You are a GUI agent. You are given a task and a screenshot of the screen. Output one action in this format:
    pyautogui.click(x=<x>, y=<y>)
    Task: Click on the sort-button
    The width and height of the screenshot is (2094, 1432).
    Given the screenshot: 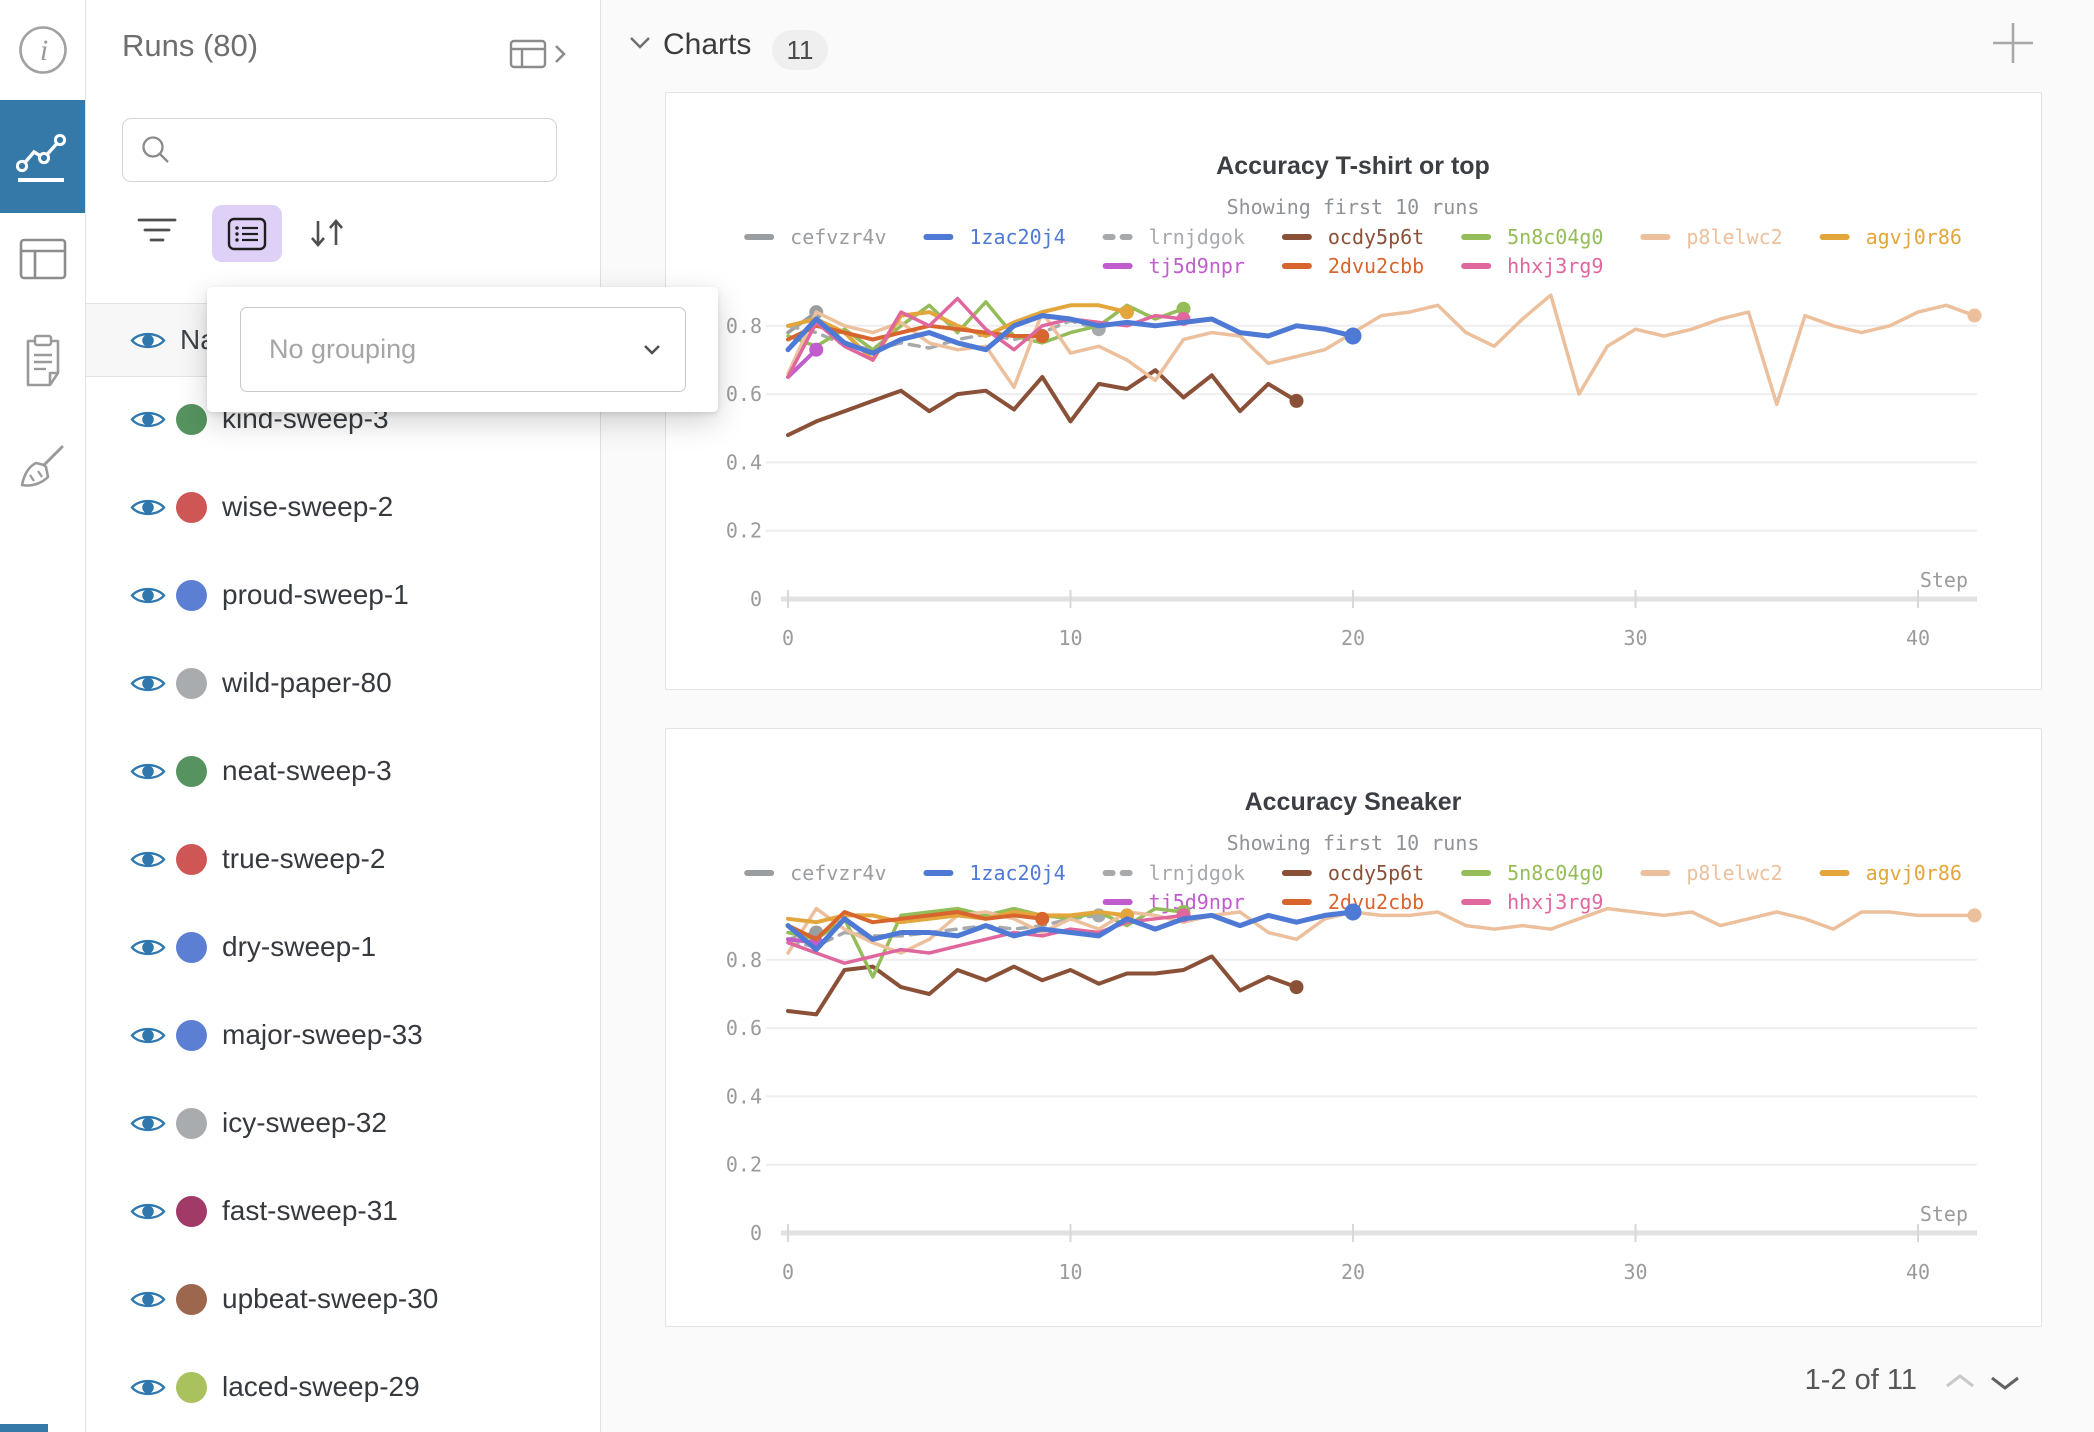 What is the action you would take?
    pyautogui.click(x=328, y=235)
    